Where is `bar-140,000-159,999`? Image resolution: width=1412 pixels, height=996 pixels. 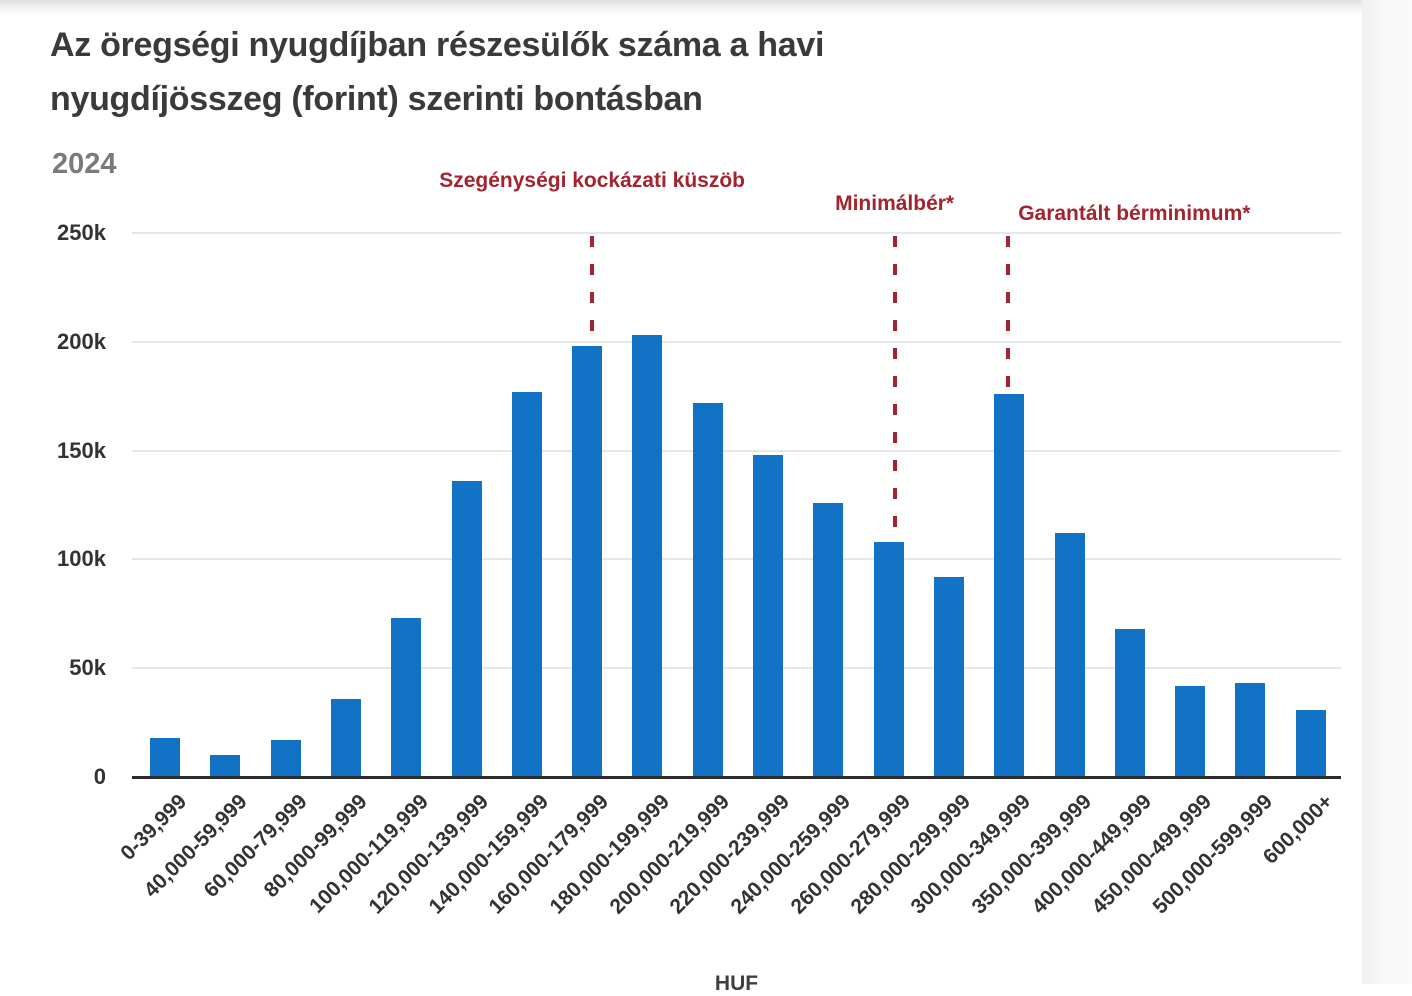 bar-140,000-159,999 is located at coordinates (526, 584).